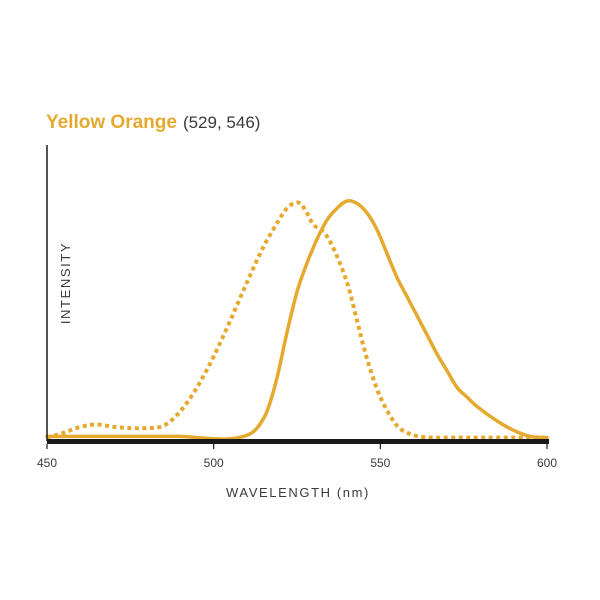  I want to click on x-tick-label: 500, so click(214, 463).